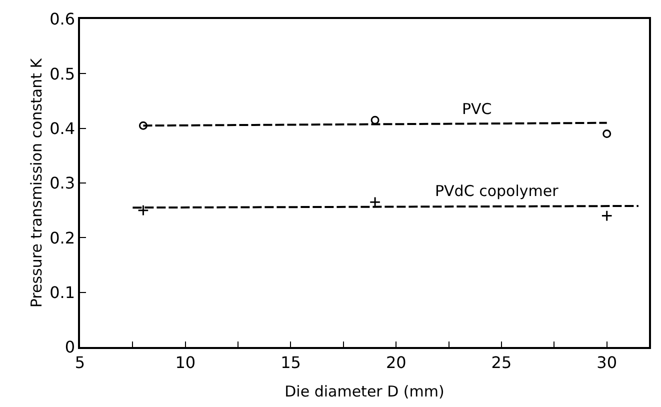 Image resolution: width=661 pixels, height=407 pixels. What do you see at coordinates (36, 182) in the screenshot?
I see `y-axis-title: Pressure transmission constant K` at bounding box center [36, 182].